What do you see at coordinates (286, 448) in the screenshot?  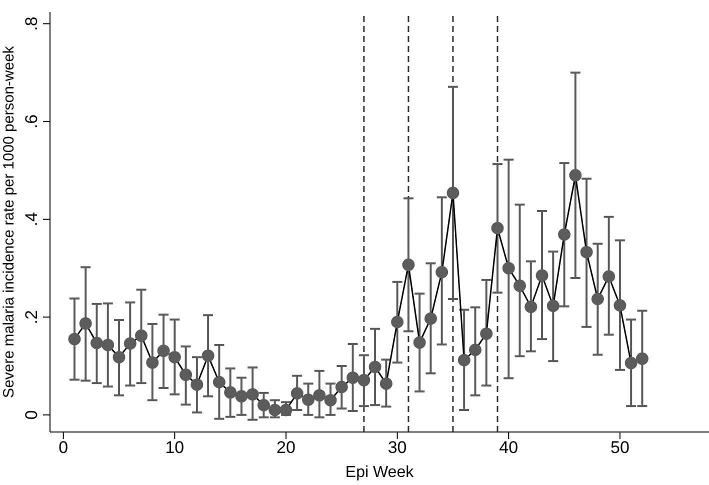 I see `x-tick-label: 20` at bounding box center [286, 448].